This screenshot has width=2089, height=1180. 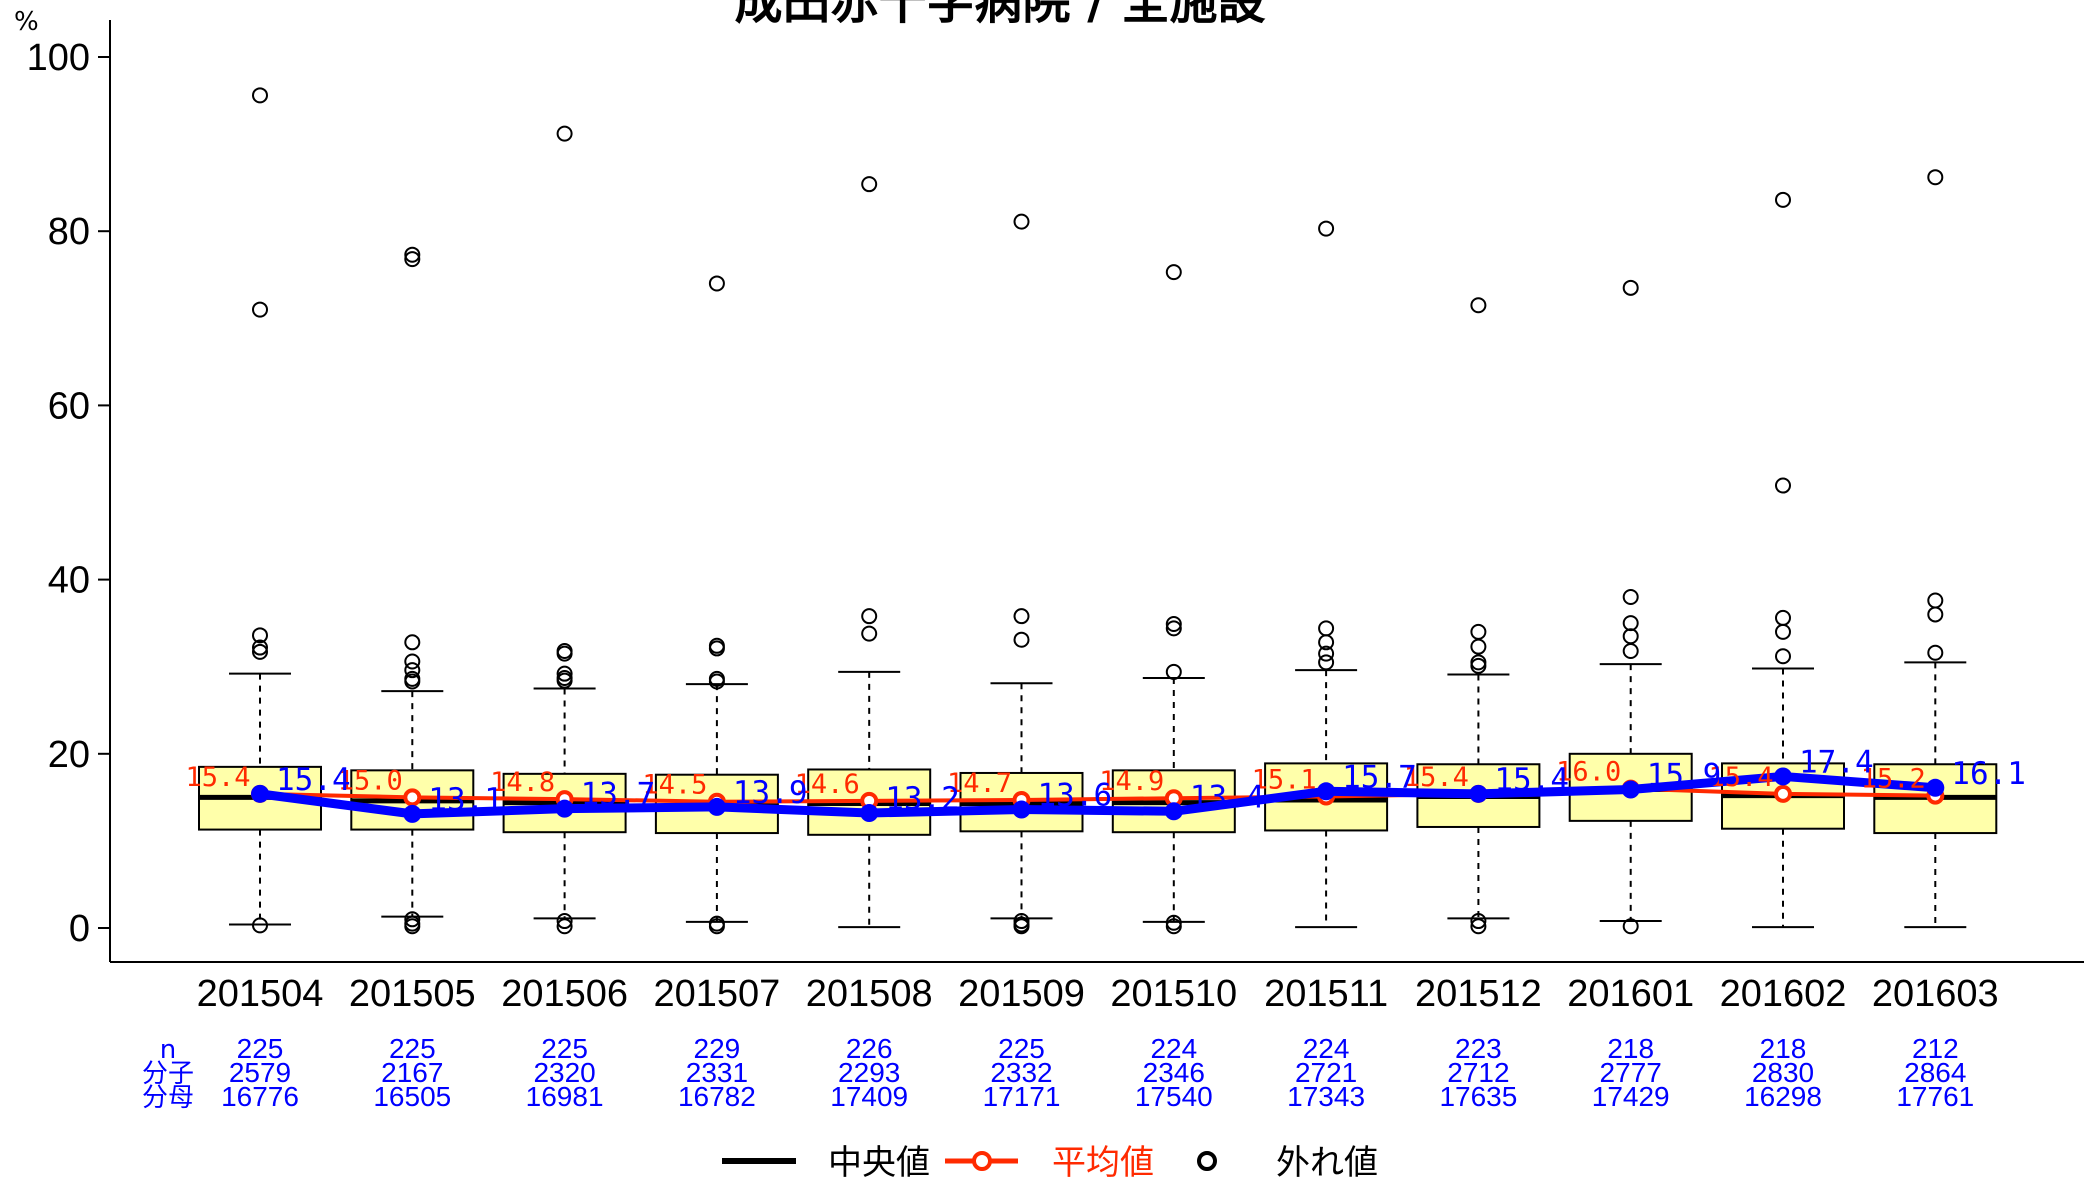 What do you see at coordinates (1631, 1096) in the screenshot?
I see `count-denominator: 17429` at bounding box center [1631, 1096].